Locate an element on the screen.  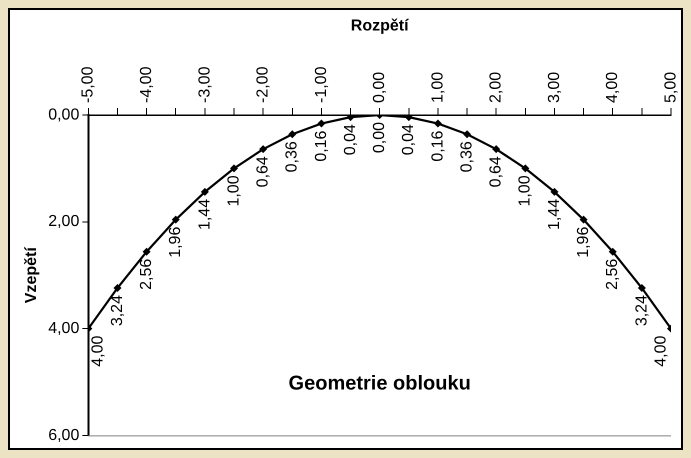
x-tick-label: 2,00 is located at coordinates (496, 87).